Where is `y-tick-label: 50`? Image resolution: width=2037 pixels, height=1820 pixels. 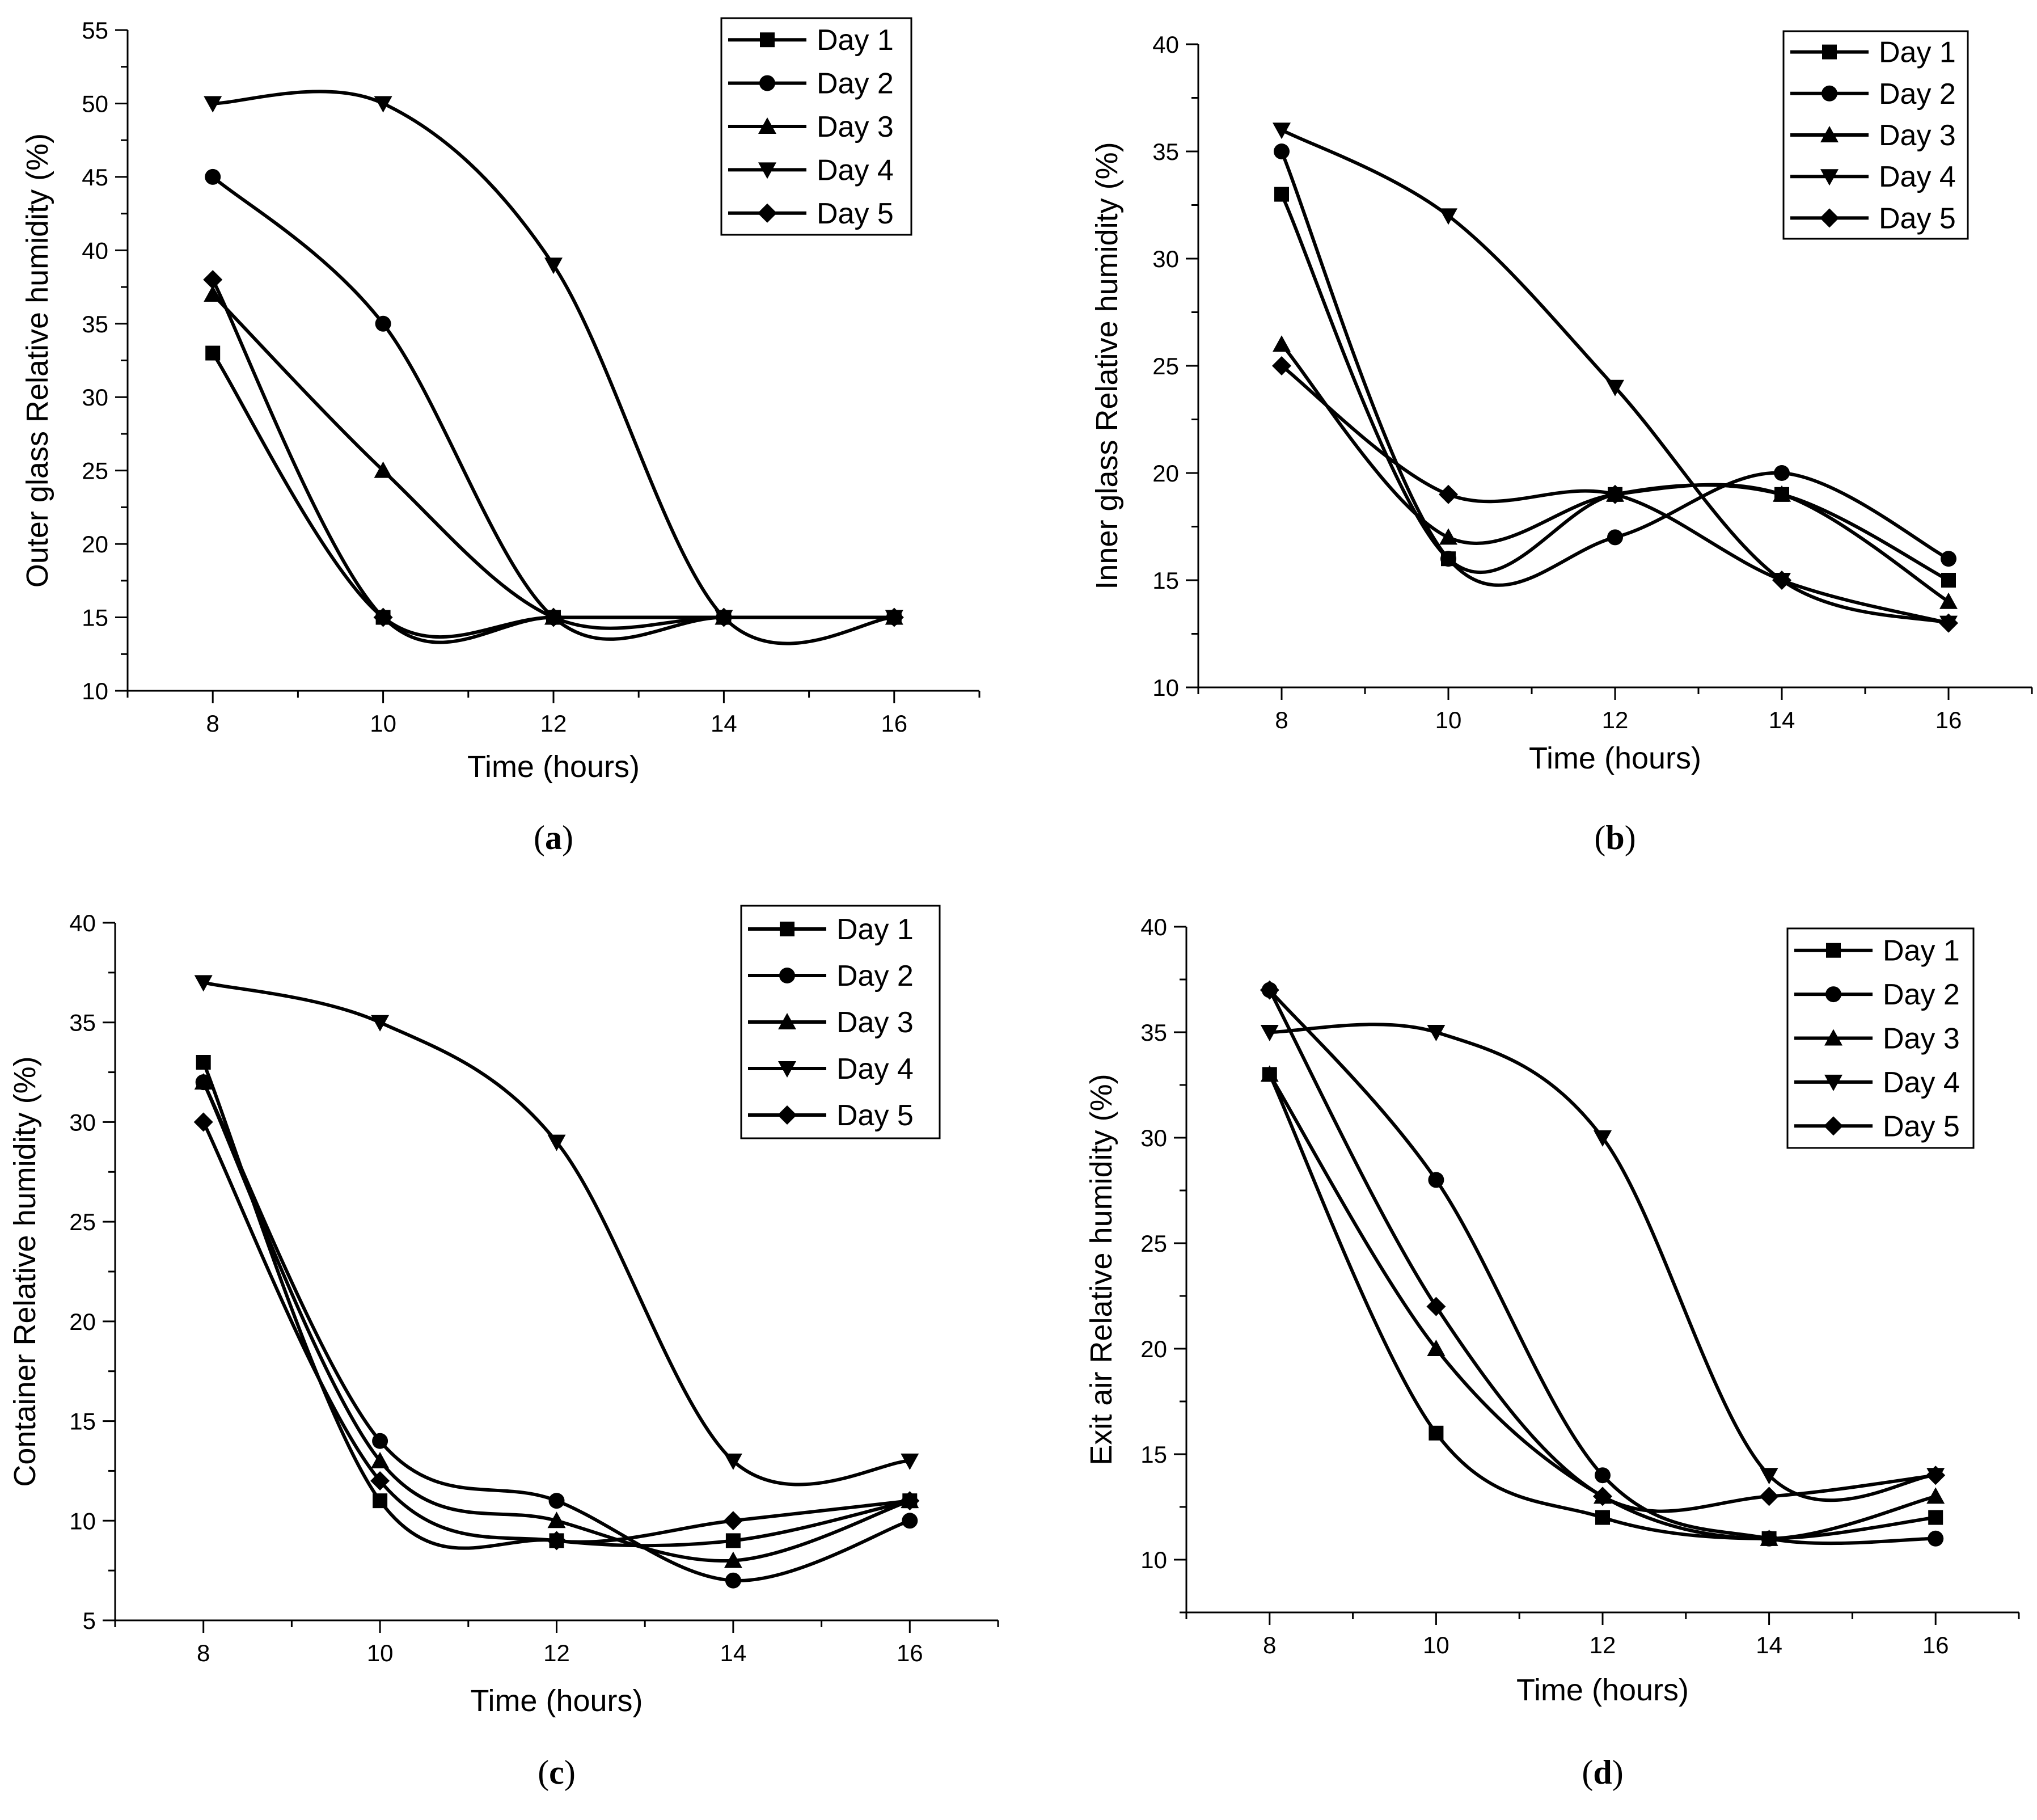
y-tick-label: 50 is located at coordinates (95, 103).